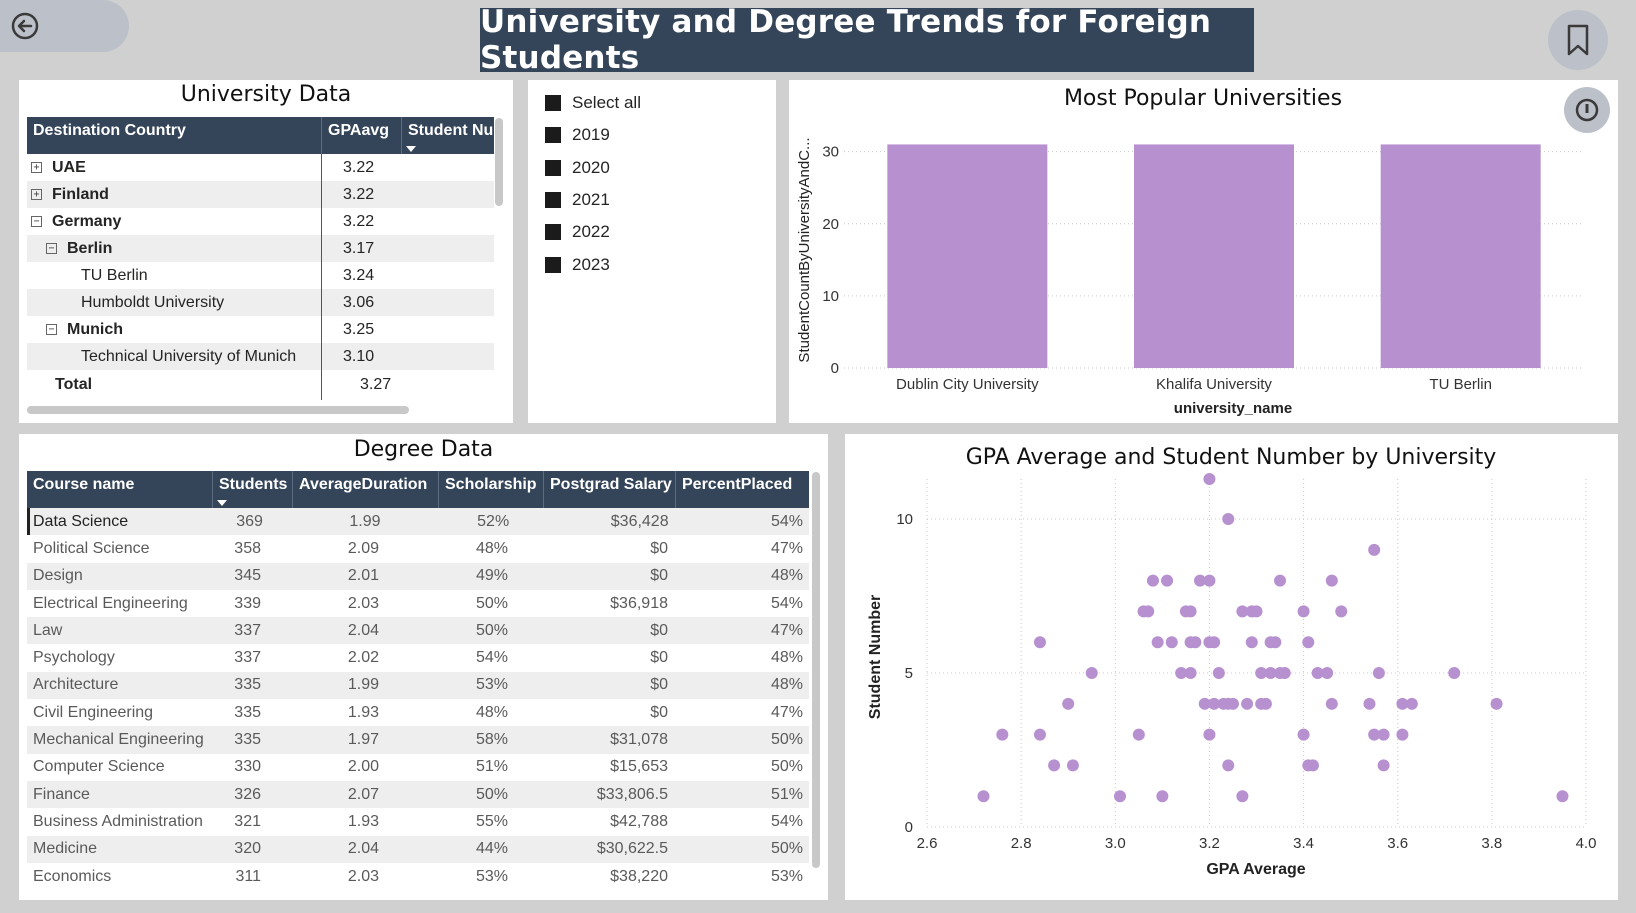  Describe the element at coordinates (174, 135) in the screenshot. I see `col-header-destination-country: Destination Country` at that location.